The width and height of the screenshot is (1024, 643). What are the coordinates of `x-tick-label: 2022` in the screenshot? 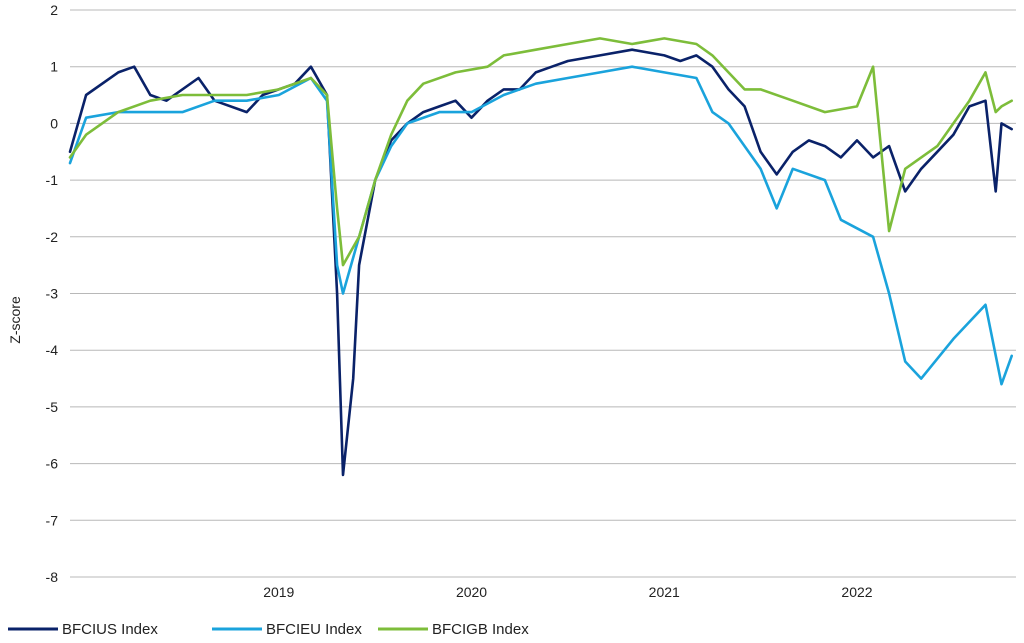 It's located at (856, 592).